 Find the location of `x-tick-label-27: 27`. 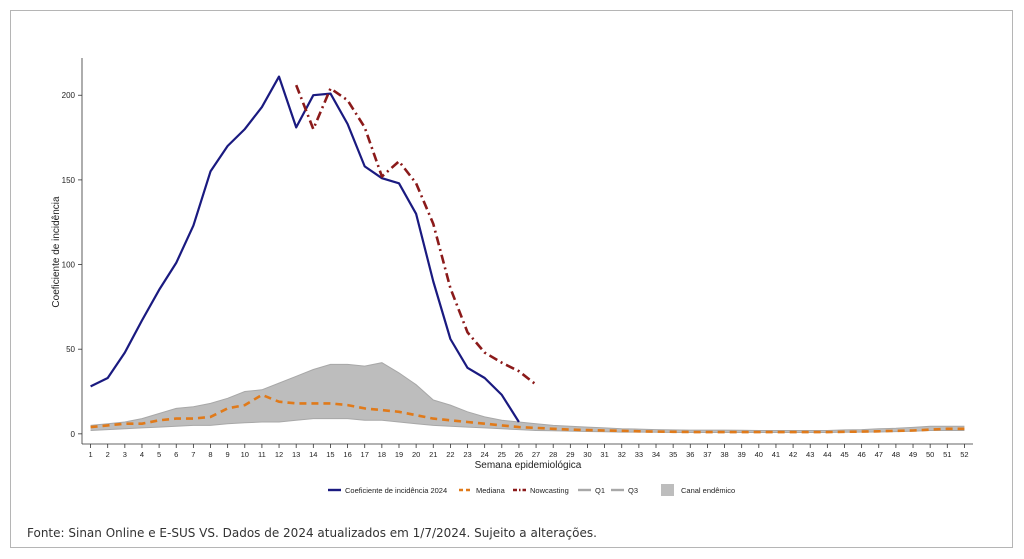

x-tick-label-27: 27 is located at coordinates (536, 454).